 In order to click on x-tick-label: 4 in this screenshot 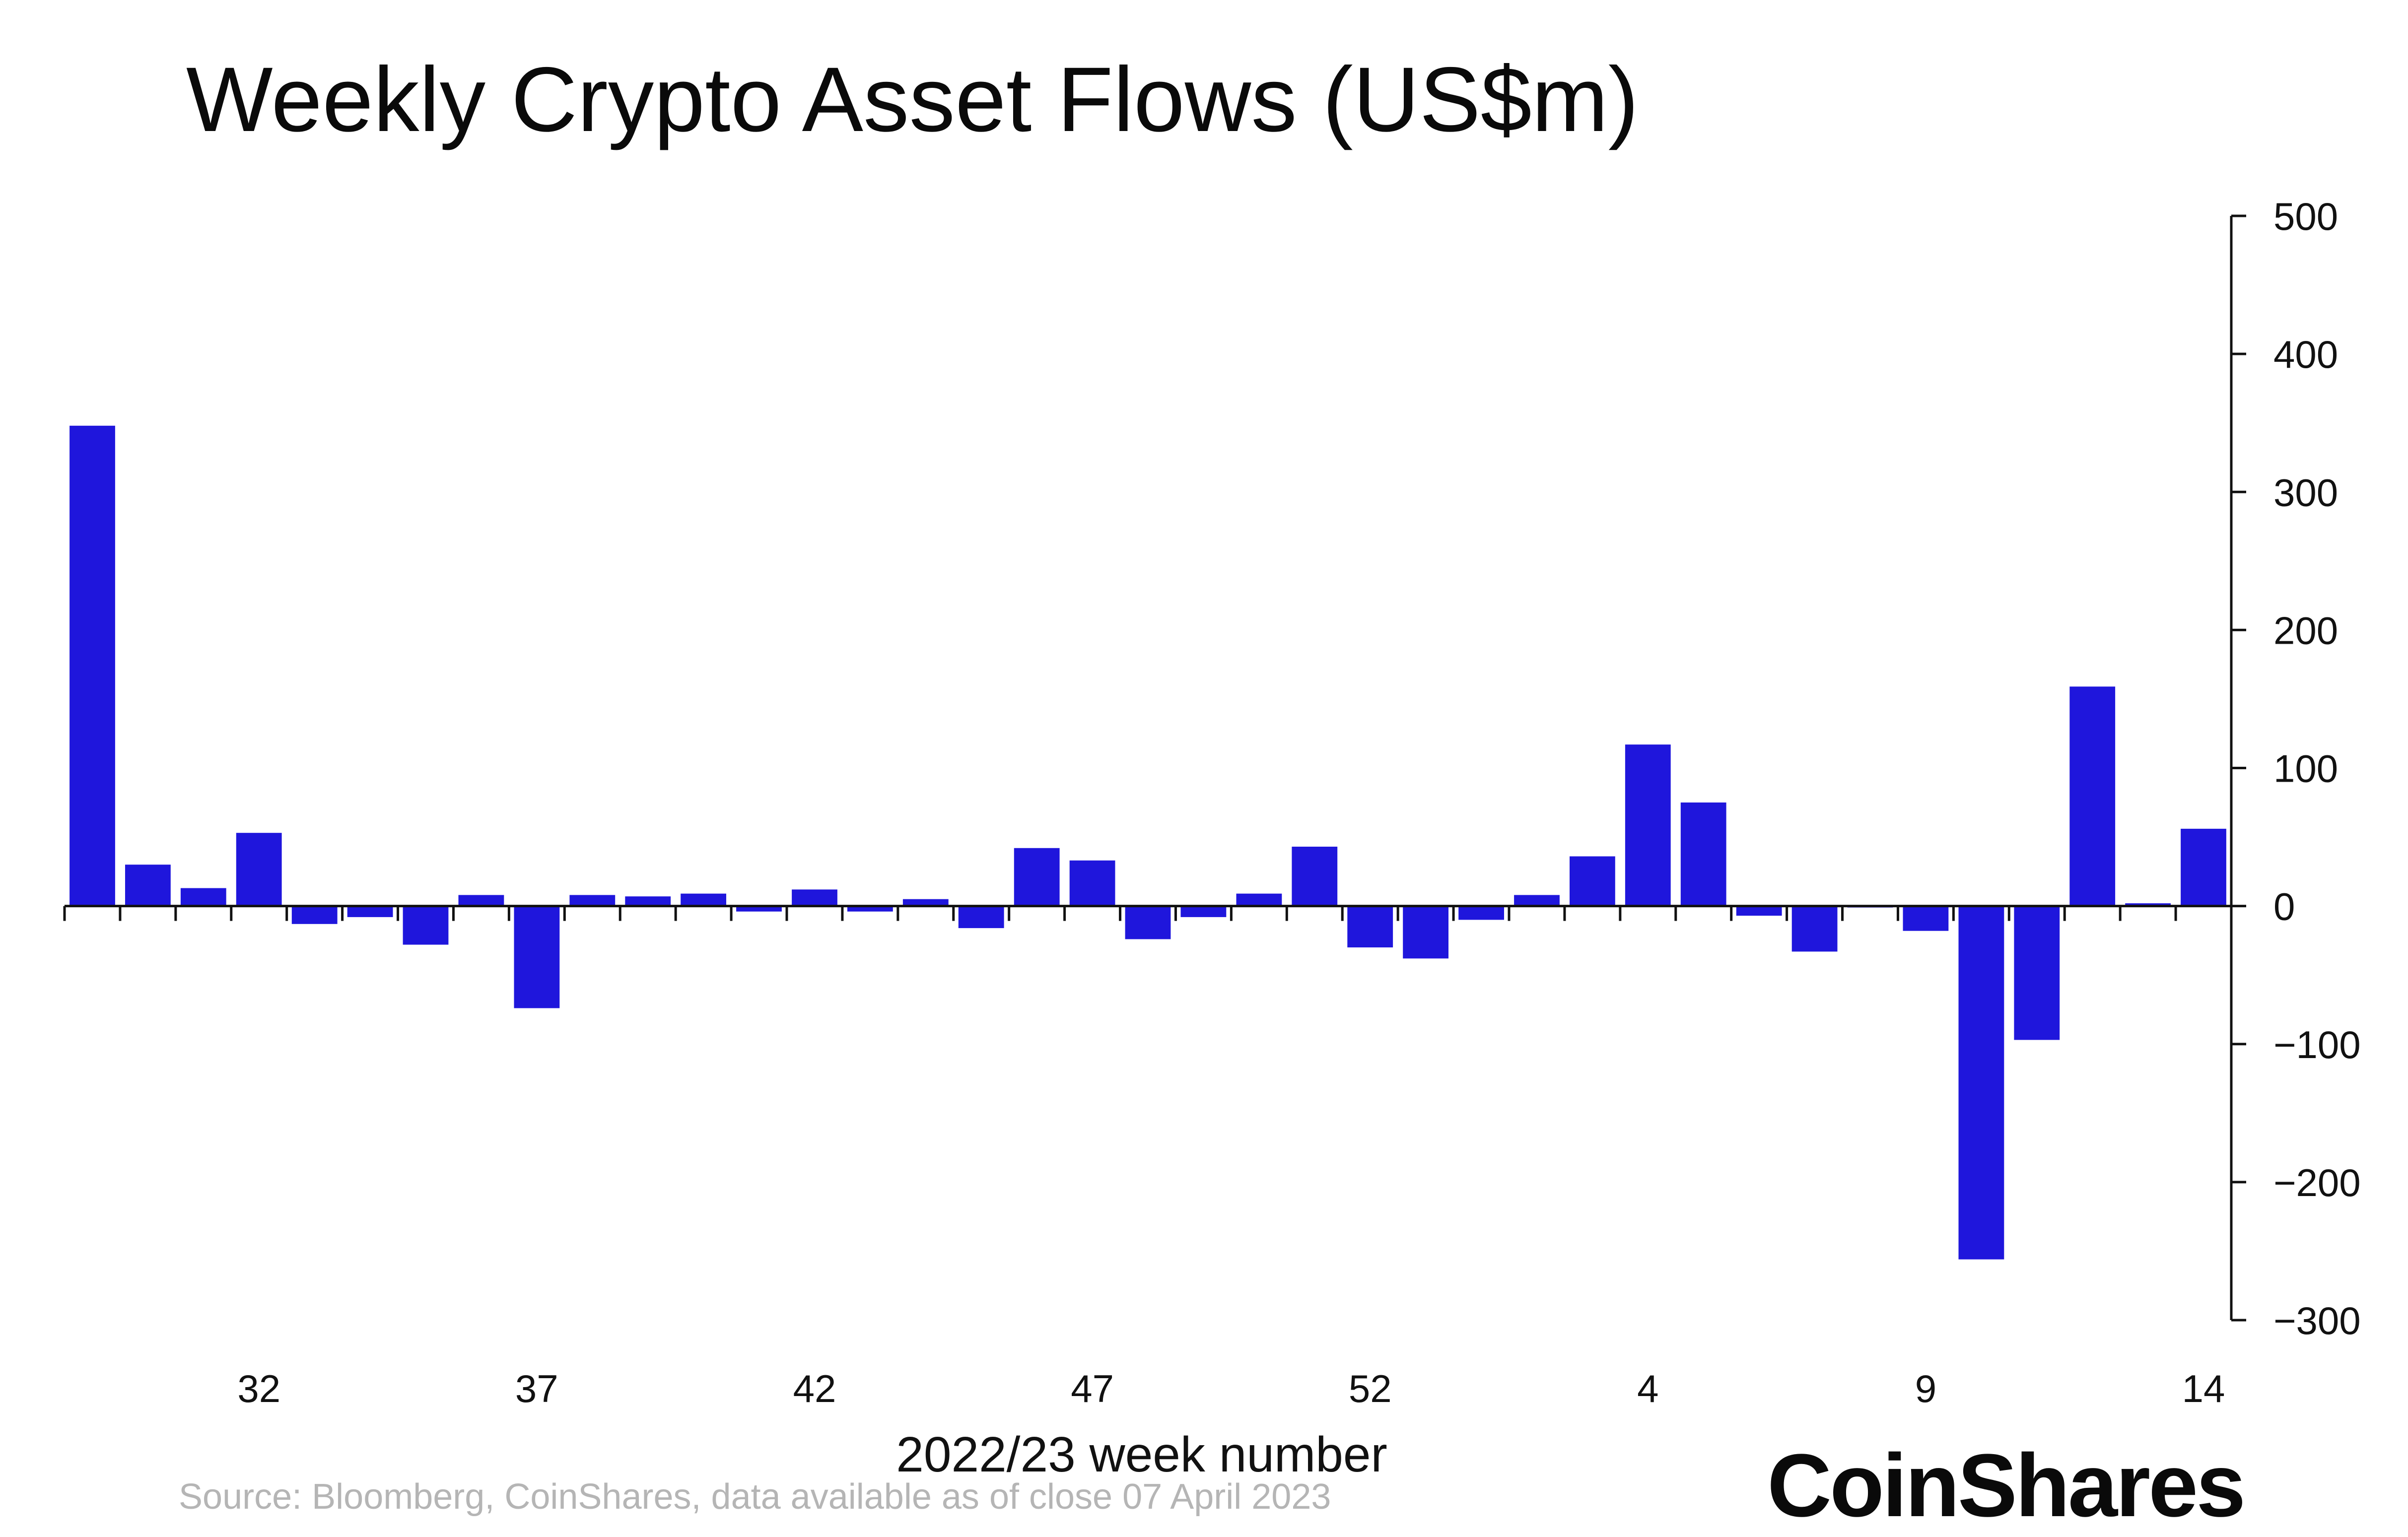, I will do `click(1647, 1388)`.